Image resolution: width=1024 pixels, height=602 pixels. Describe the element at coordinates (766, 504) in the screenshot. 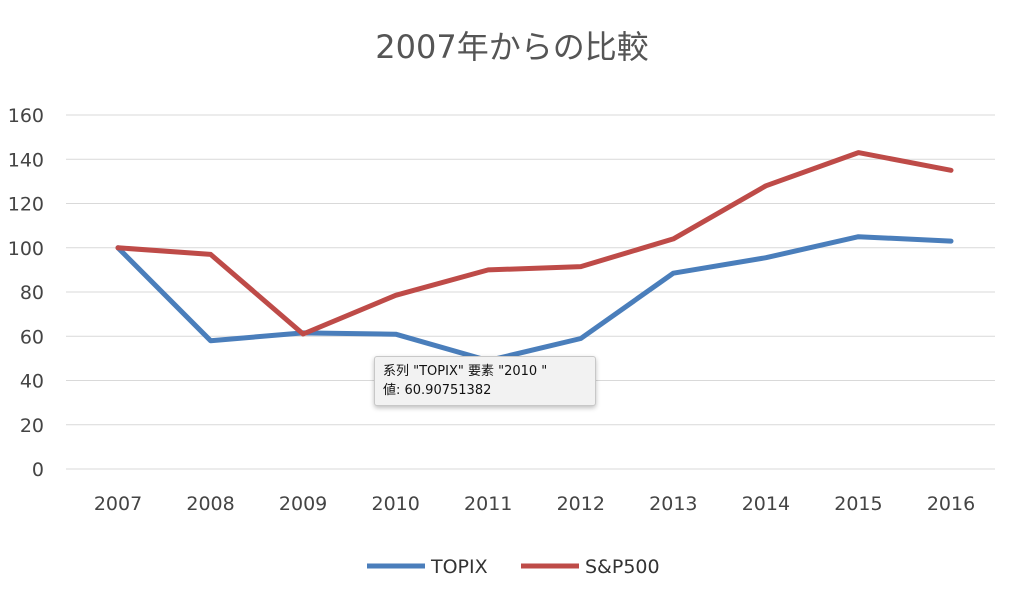

I see `x-tick-label: 2014` at that location.